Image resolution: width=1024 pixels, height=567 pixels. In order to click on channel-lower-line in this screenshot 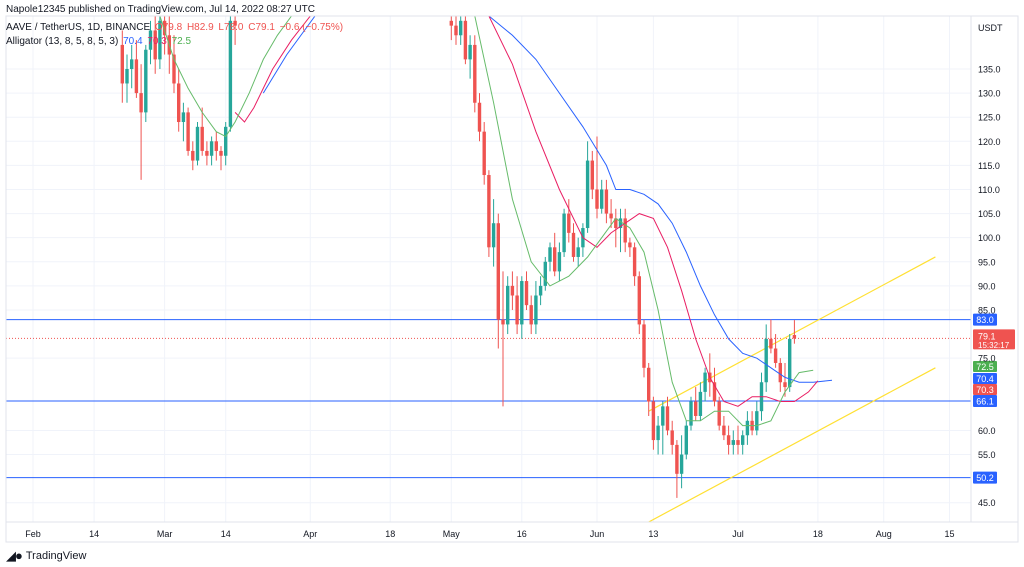, I will do `click(792, 444)`.